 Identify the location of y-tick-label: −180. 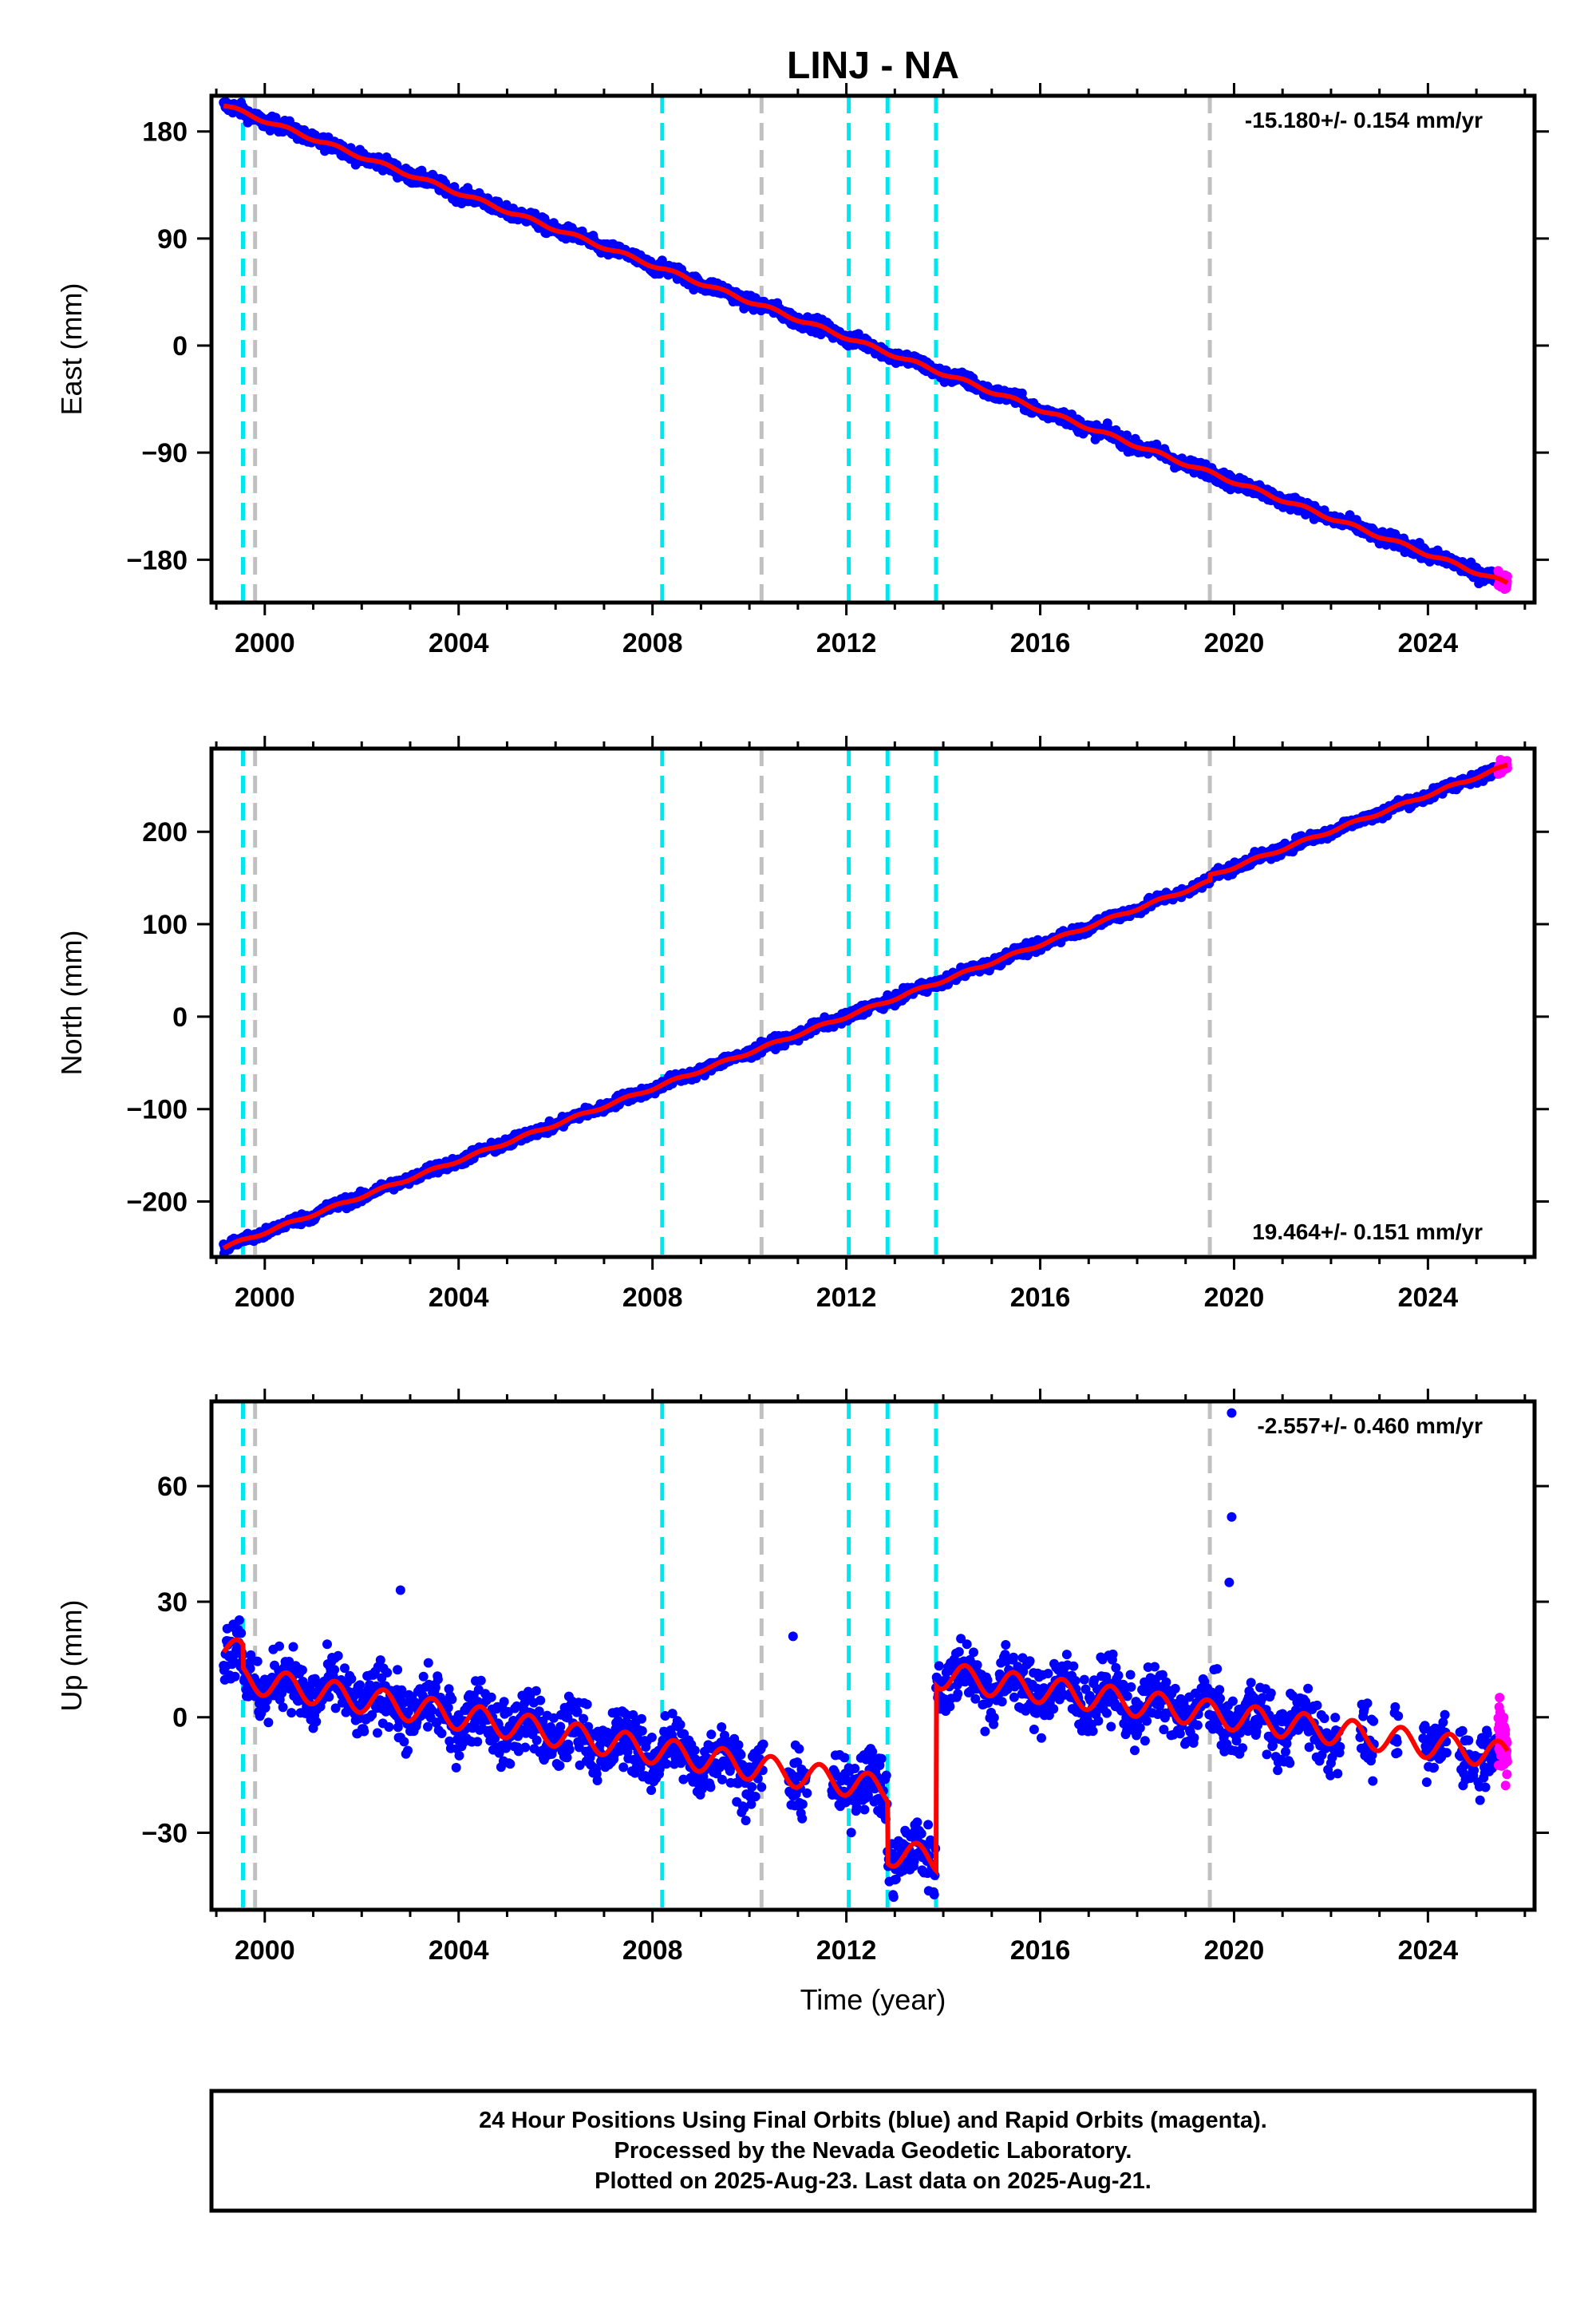
(157, 560).